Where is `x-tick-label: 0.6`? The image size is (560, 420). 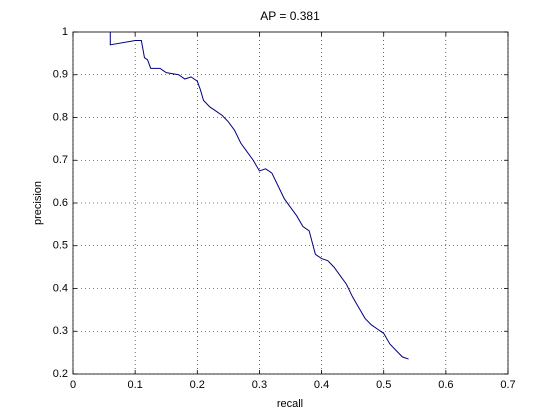
x-tick-label: 0.6 is located at coordinates (445, 385).